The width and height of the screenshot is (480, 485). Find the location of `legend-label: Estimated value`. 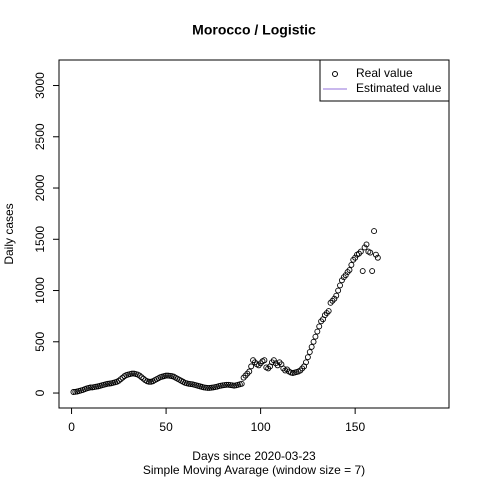

legend-label: Estimated value is located at coordinates (399, 88).